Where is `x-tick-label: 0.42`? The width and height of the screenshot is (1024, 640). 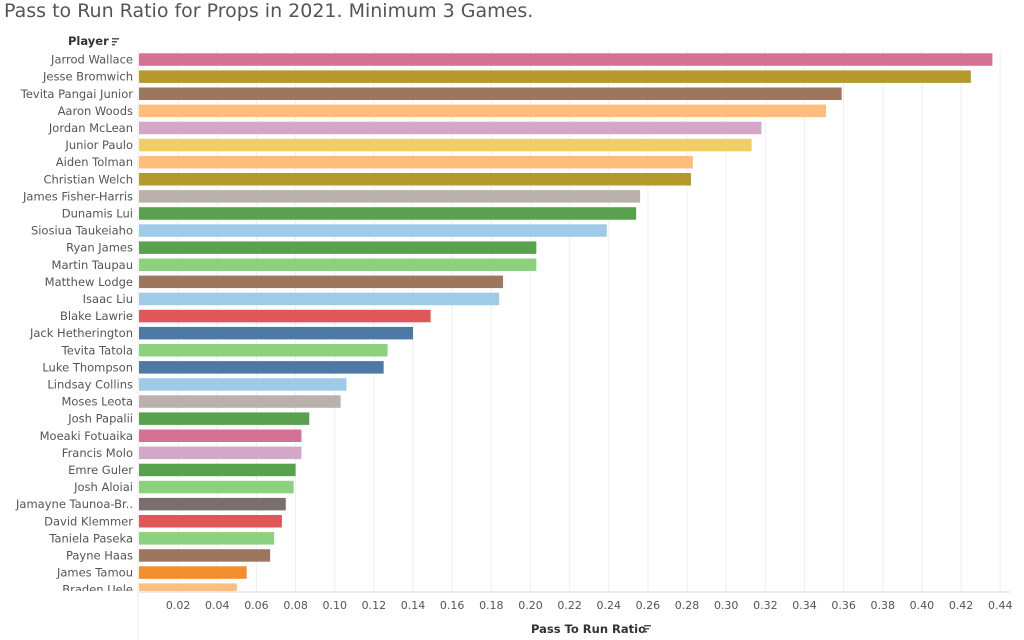 x-tick-label: 0.42 is located at coordinates (961, 605).